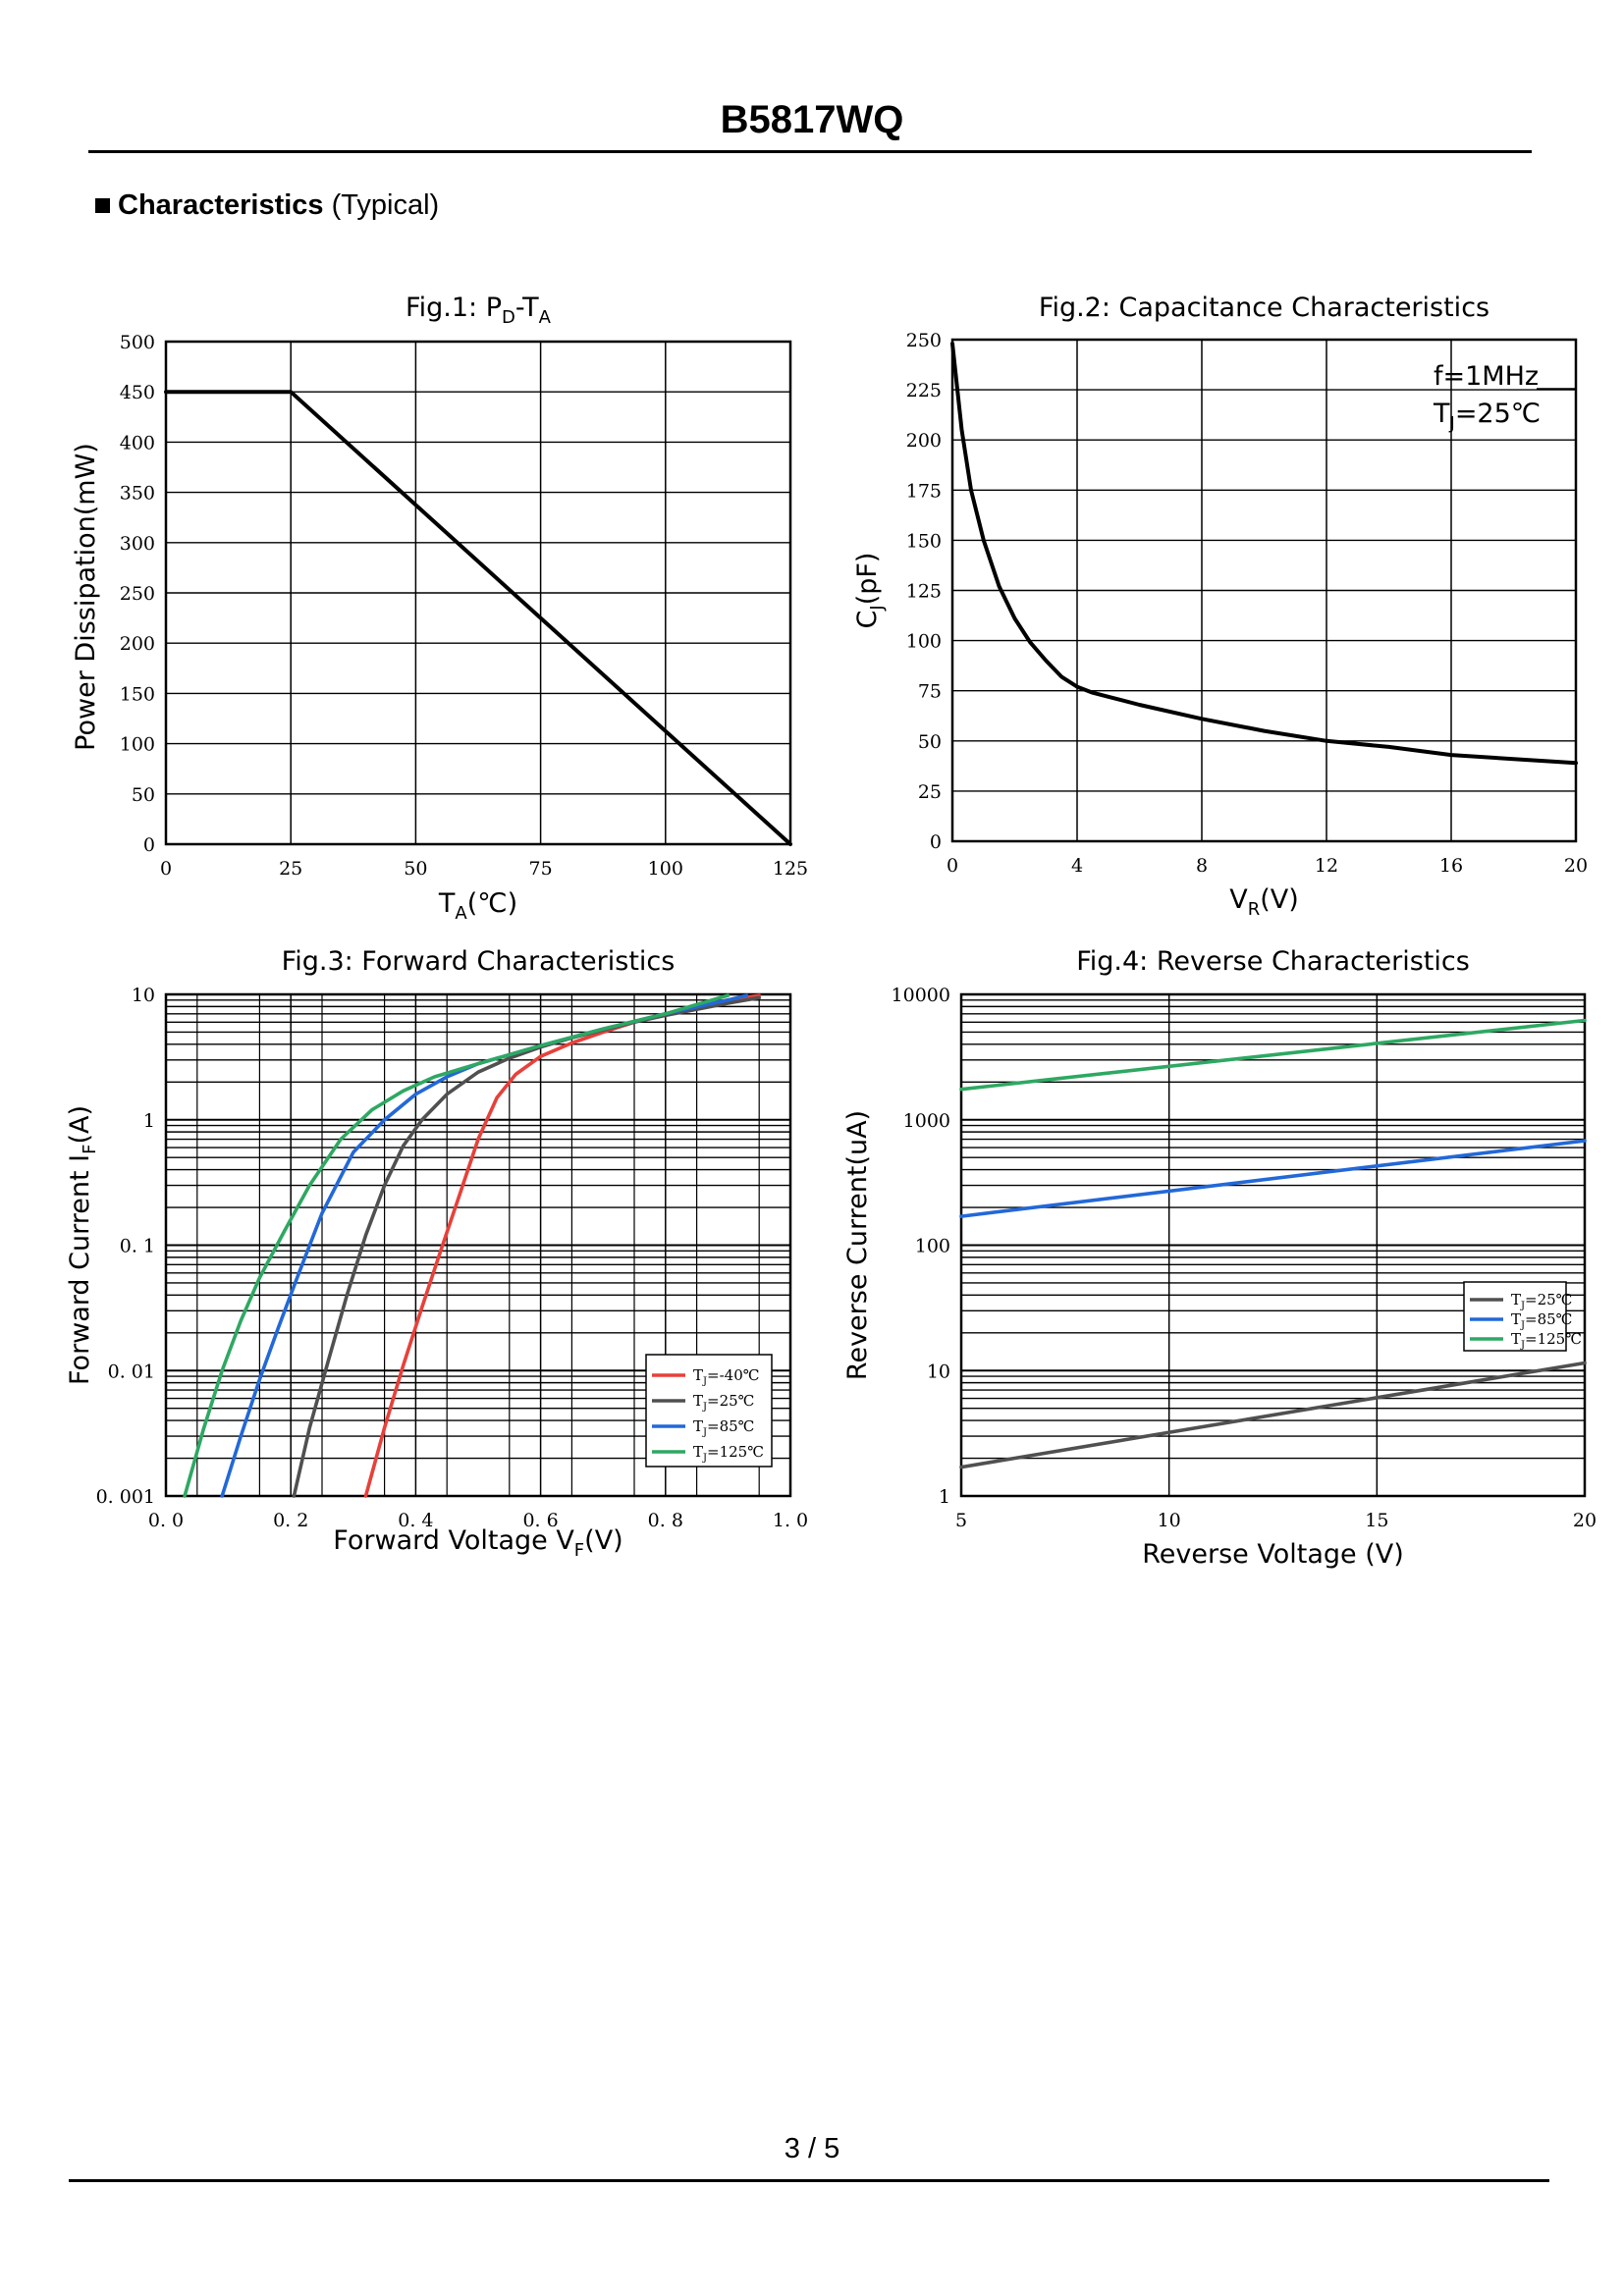 The width and height of the screenshot is (1624, 2296). I want to click on fig3-legend-label-value: =125℃, so click(735, 1452).